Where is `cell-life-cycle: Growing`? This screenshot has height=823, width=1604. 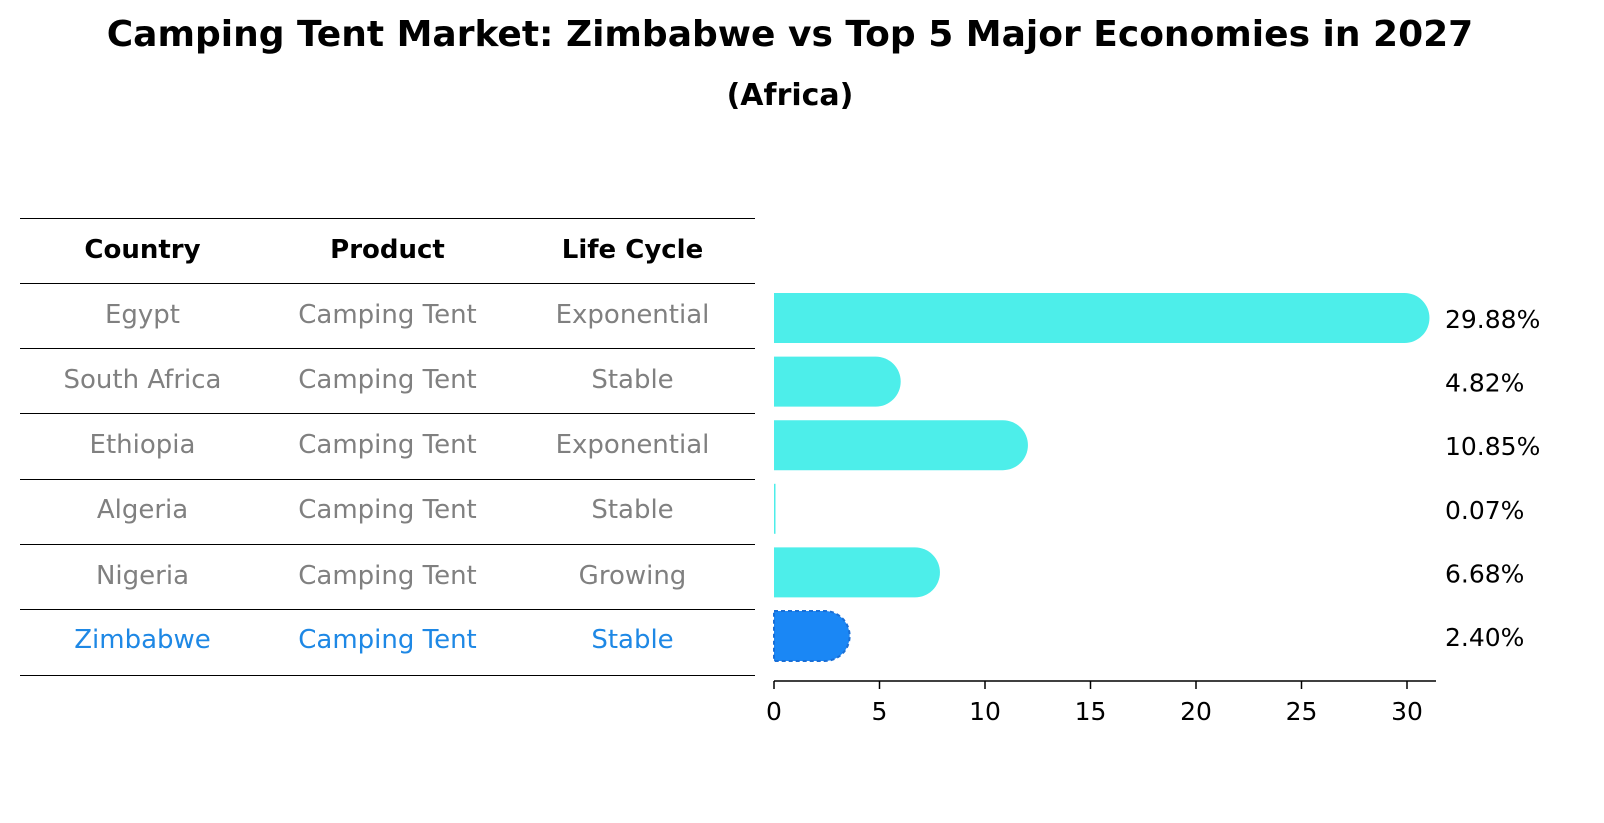
cell-life-cycle: Growing is located at coordinates (632, 576).